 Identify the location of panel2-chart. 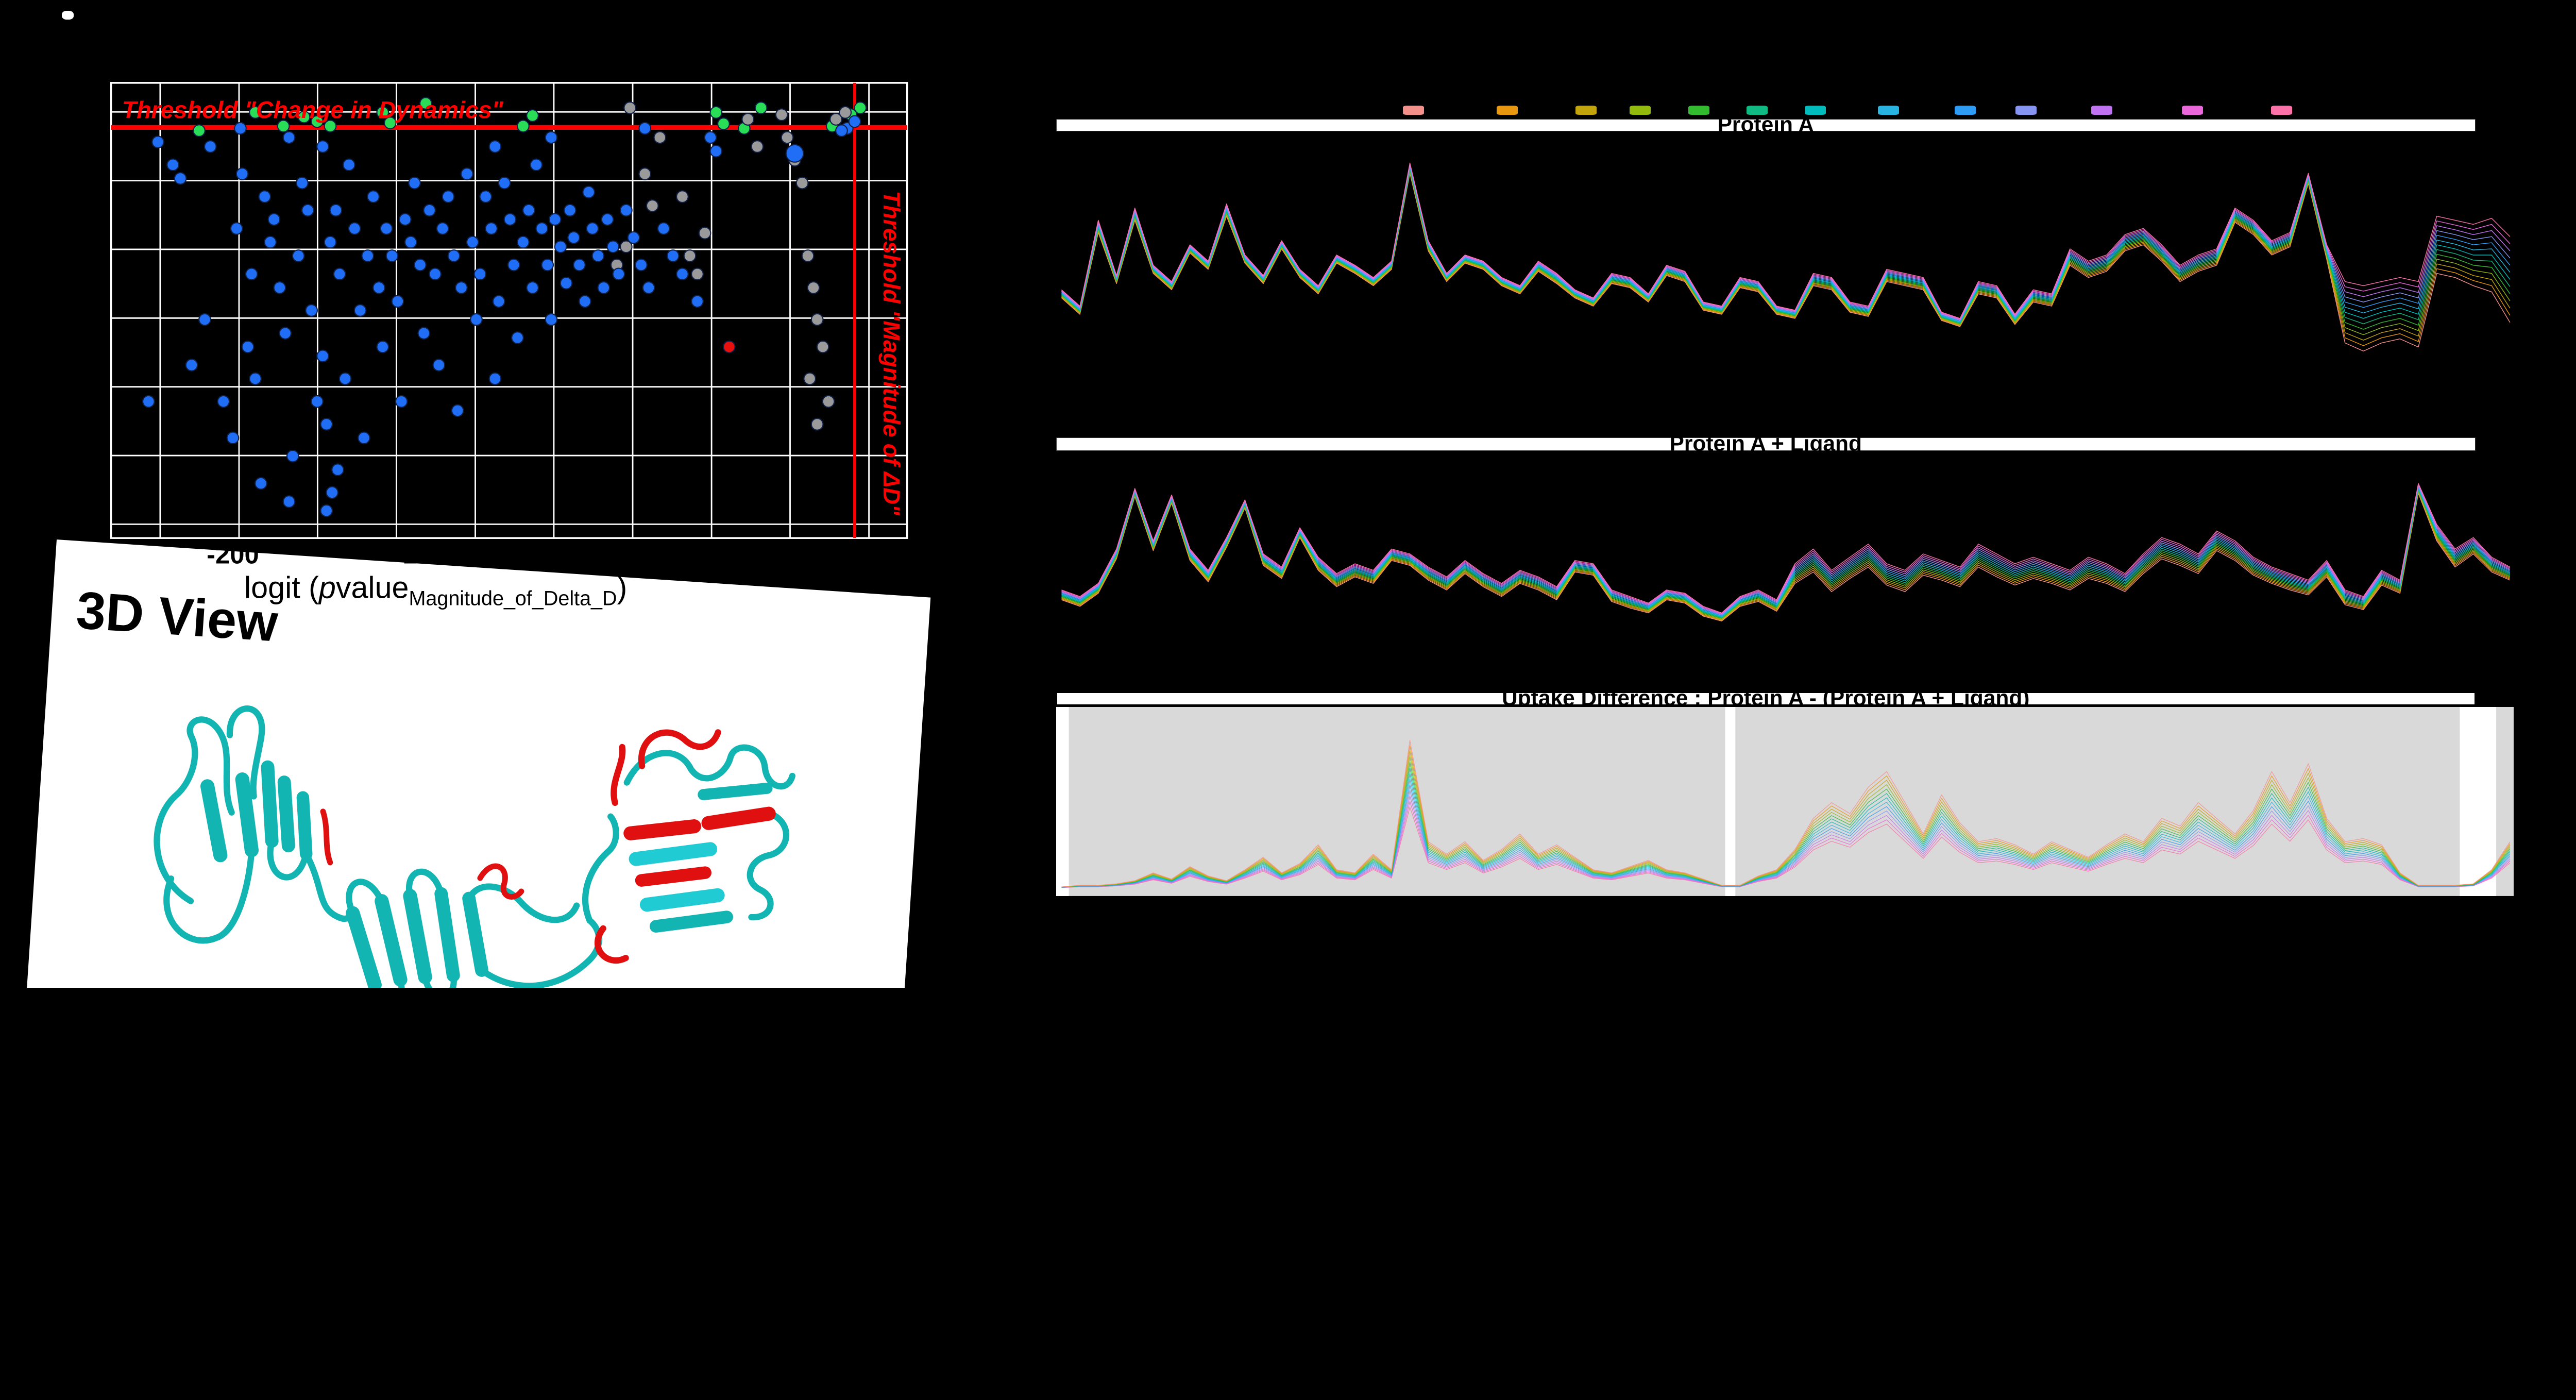
(1785, 551).